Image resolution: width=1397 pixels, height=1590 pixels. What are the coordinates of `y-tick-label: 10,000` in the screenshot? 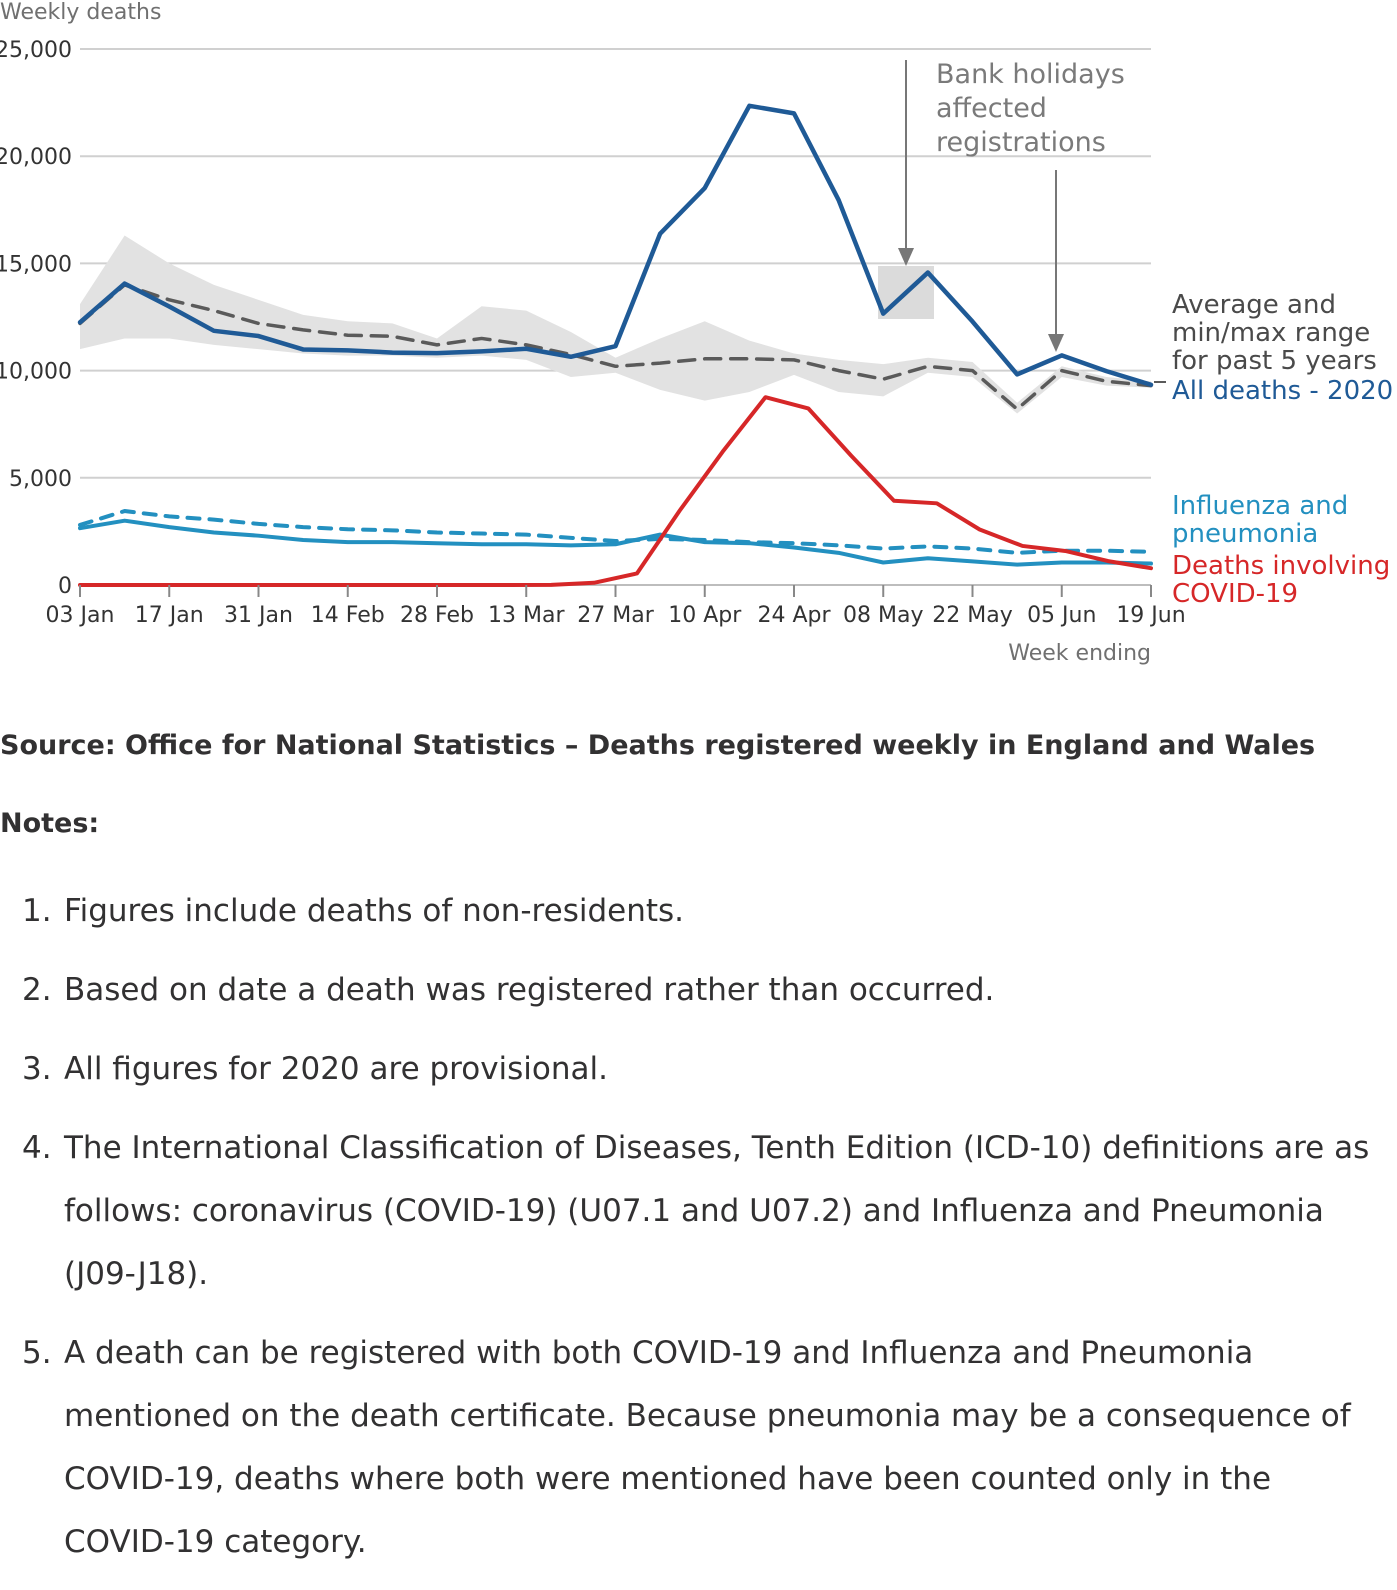 It's located at (36, 372).